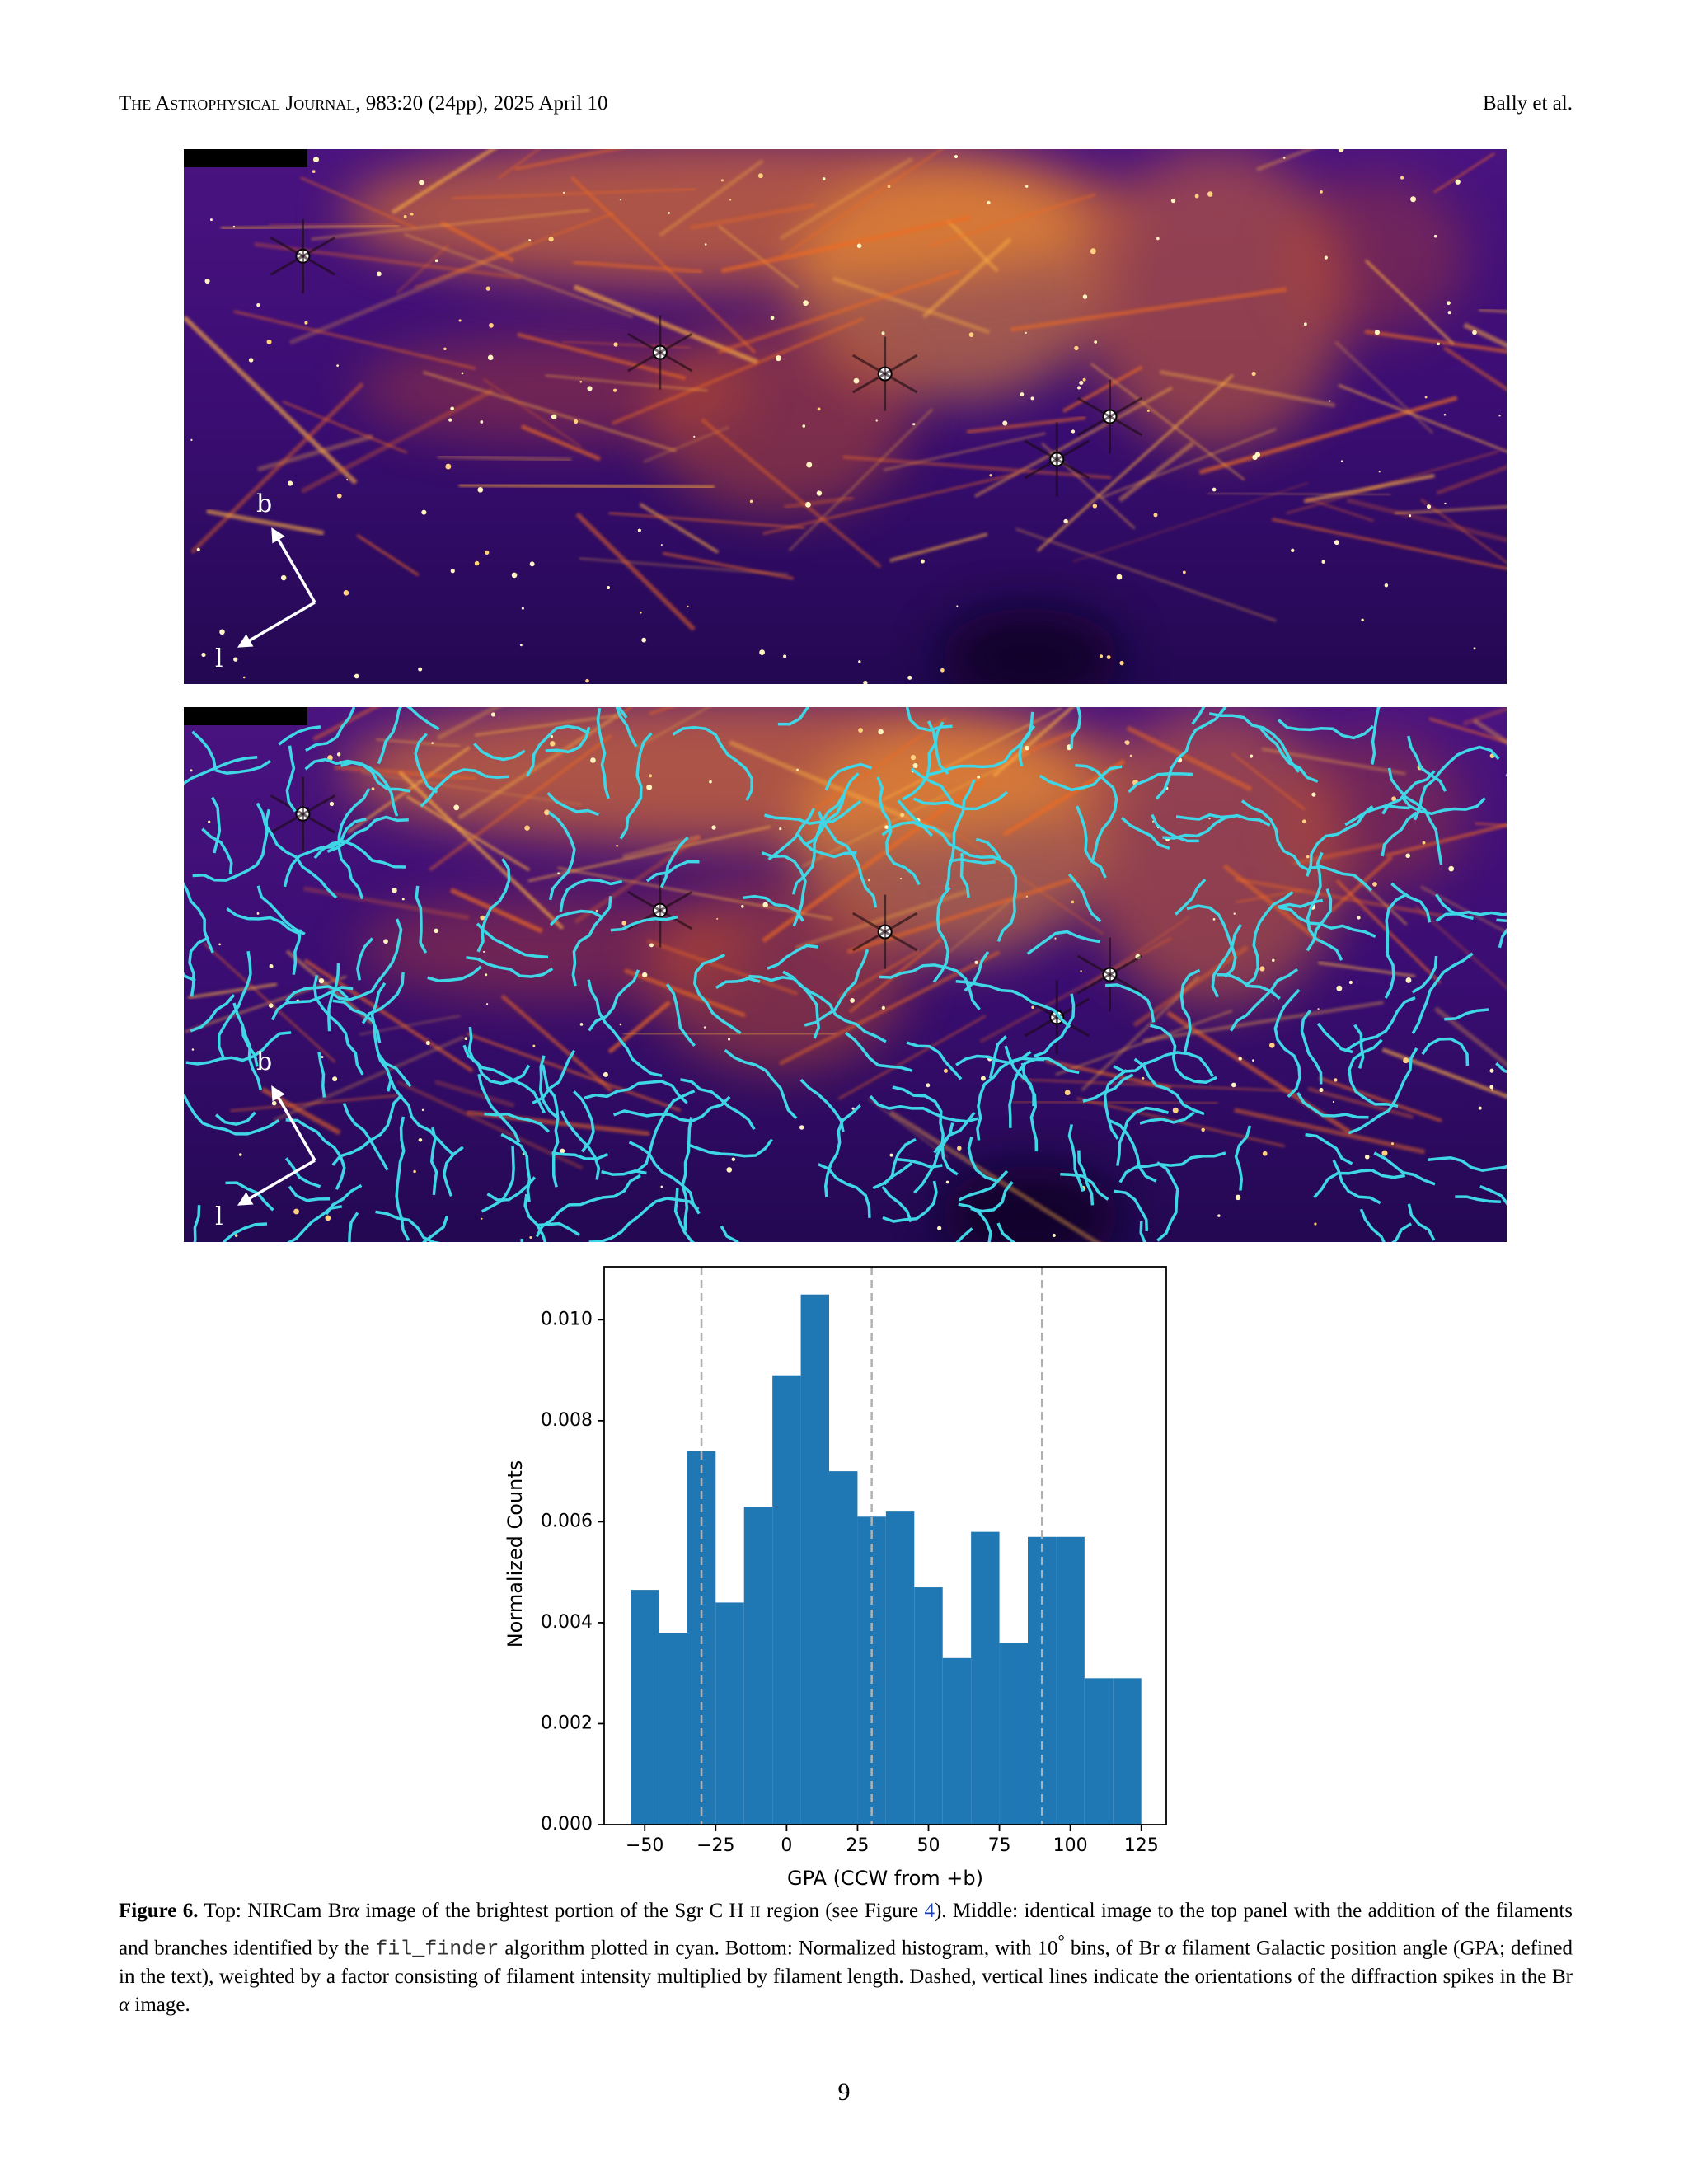  What do you see at coordinates (567, 1723) in the screenshot?
I see `y-tick-label: 0.002` at bounding box center [567, 1723].